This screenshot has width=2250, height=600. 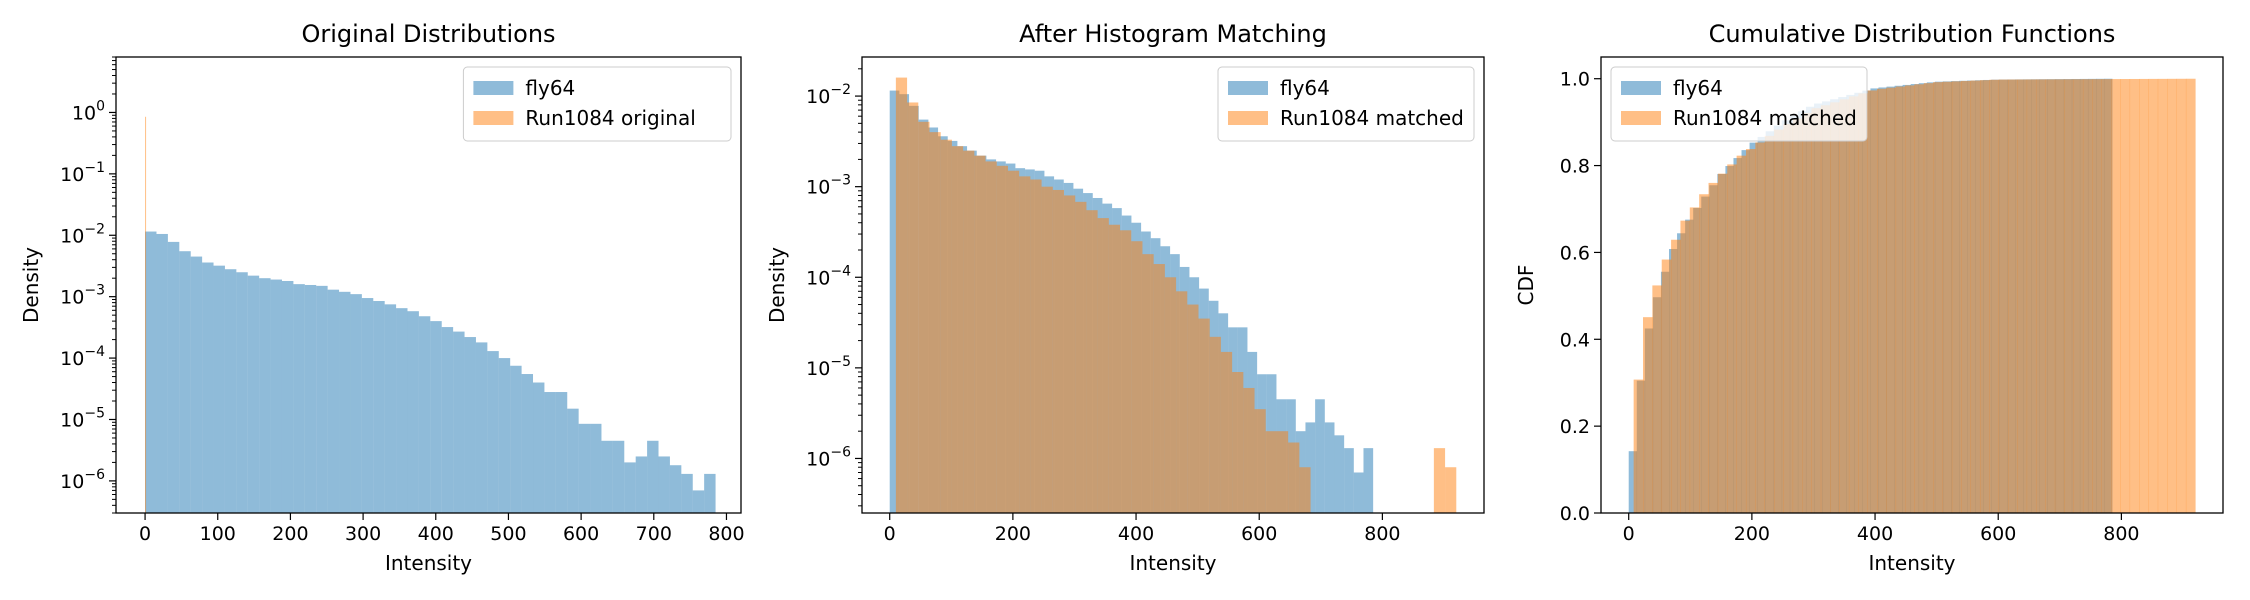 What do you see at coordinates (1526, 285) in the screenshot?
I see `y-axis-label: CDF` at bounding box center [1526, 285].